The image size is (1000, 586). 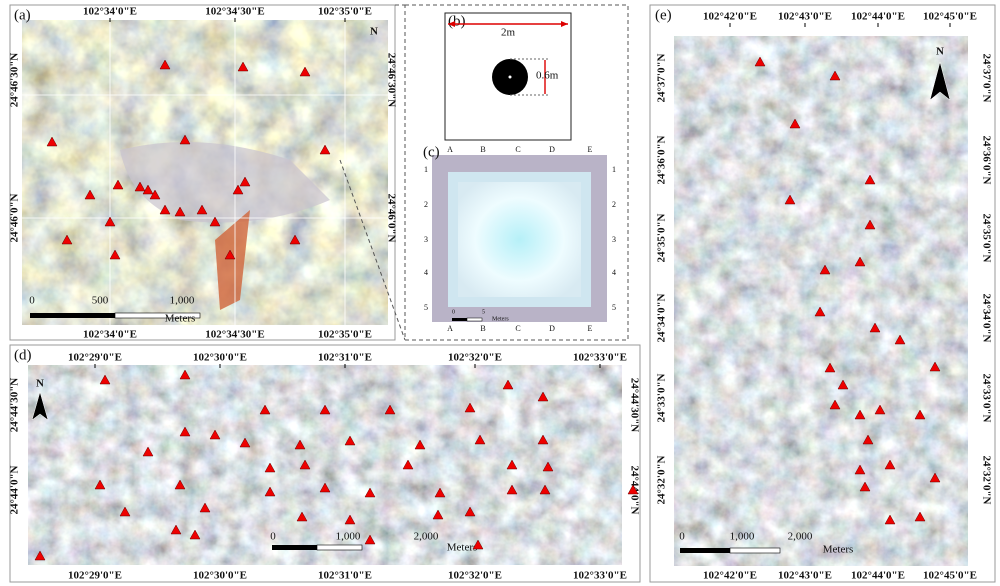 I want to click on scale-label: 2,000, so click(x=426, y=537).